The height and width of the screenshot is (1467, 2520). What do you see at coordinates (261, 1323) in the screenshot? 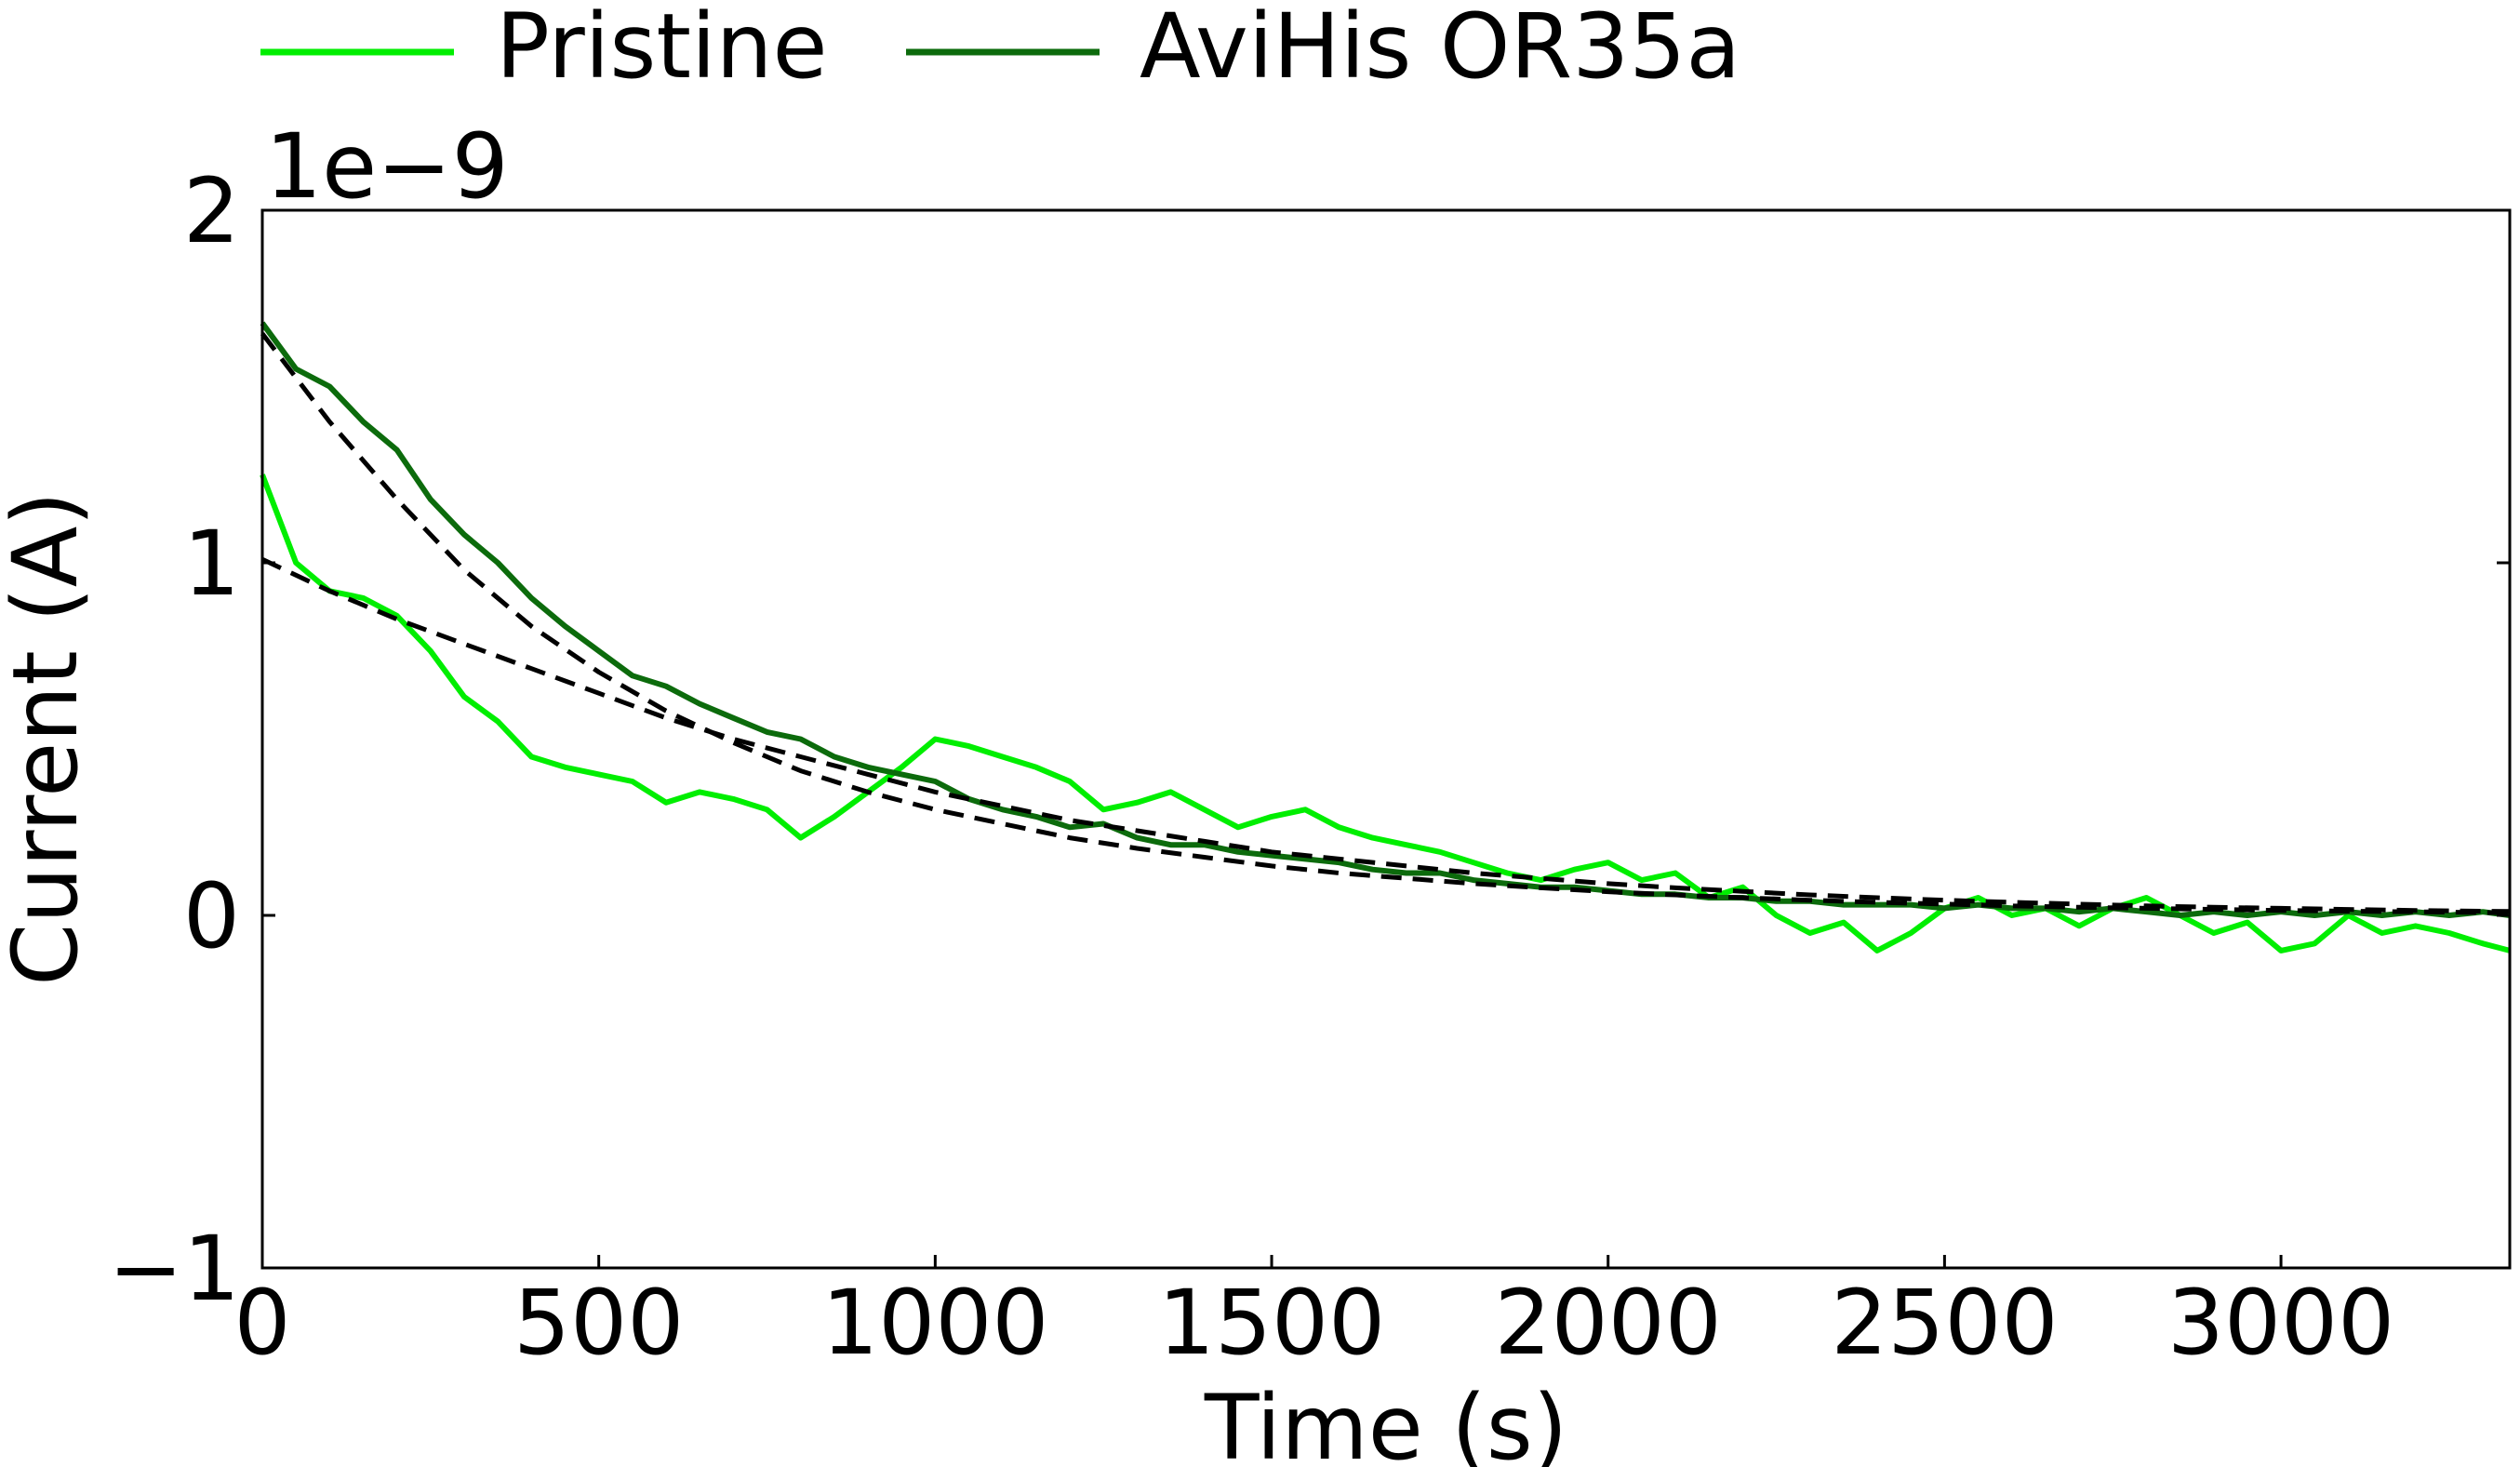
I see `x-tick-label: 0` at bounding box center [261, 1323].